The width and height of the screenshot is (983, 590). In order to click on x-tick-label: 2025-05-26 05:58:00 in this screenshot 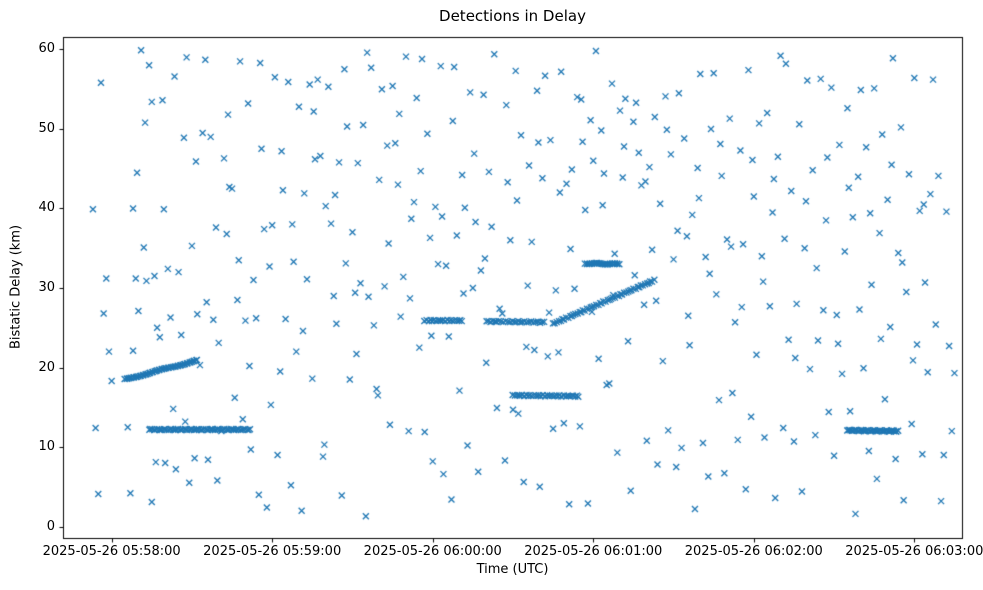, I will do `click(111, 551)`.